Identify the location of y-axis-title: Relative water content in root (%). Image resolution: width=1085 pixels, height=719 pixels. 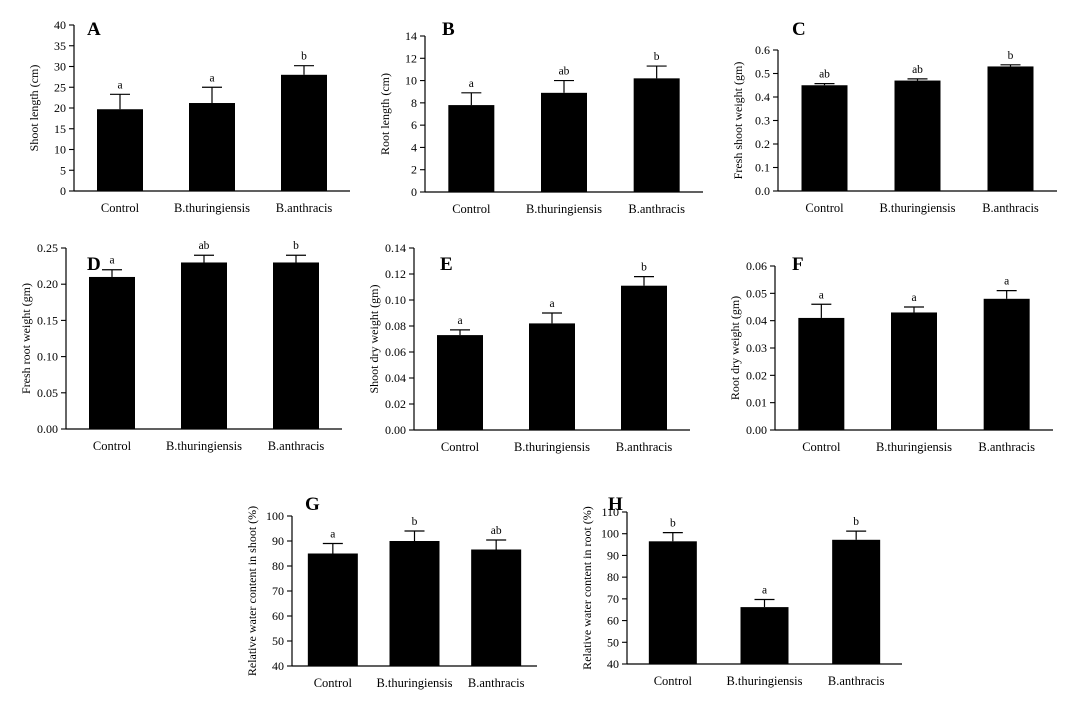
(587, 588).